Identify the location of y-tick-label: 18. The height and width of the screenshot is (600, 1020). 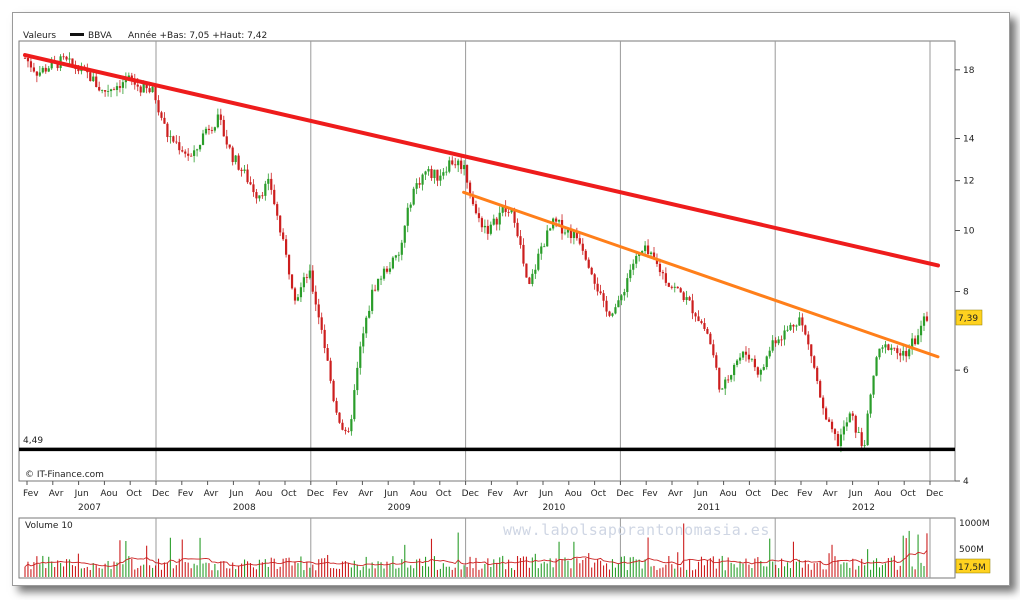
(969, 71).